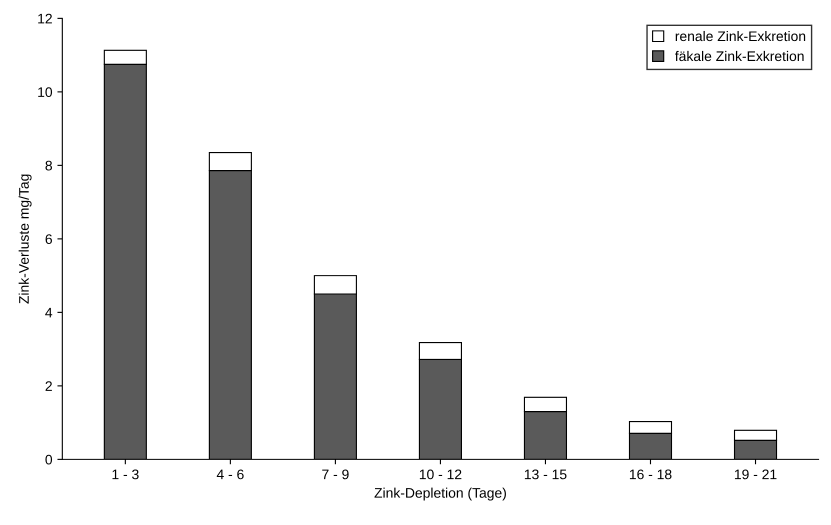 Image resolution: width=831 pixels, height=525 pixels. Describe the element at coordinates (25, 239) in the screenshot. I see `y-axis-title: Zink-Verluste mg/Tag` at that location.